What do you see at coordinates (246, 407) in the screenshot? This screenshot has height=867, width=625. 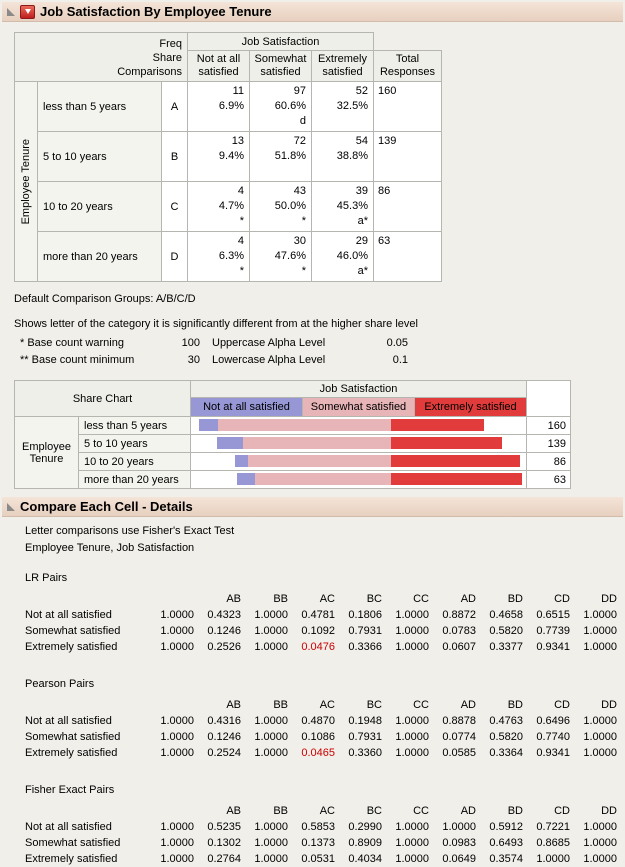 I see `legend-cell: Not at all satisfied` at bounding box center [246, 407].